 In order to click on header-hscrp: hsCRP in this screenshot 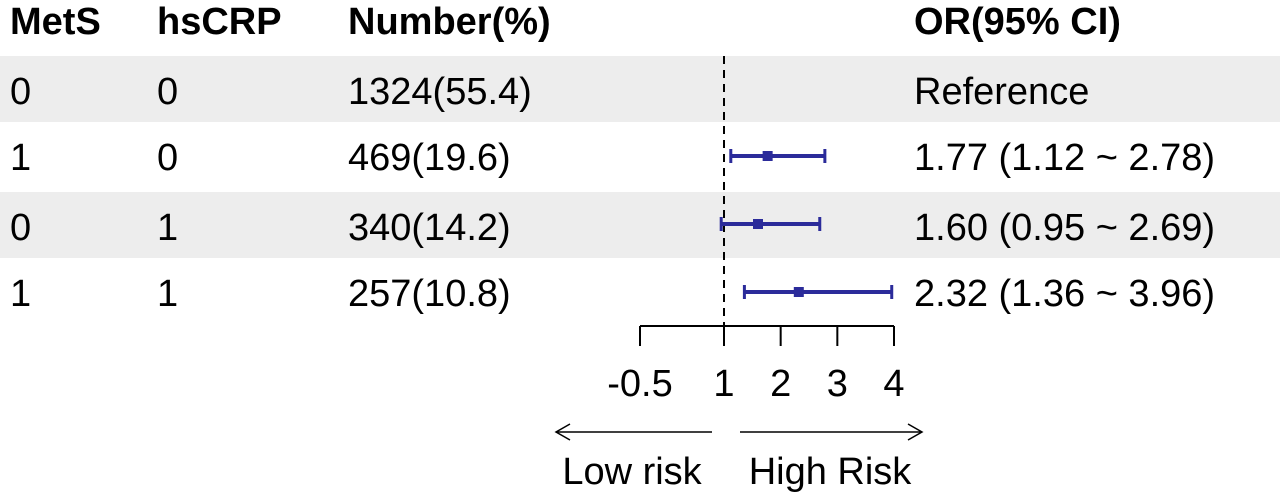, I will do `click(219, 22)`.